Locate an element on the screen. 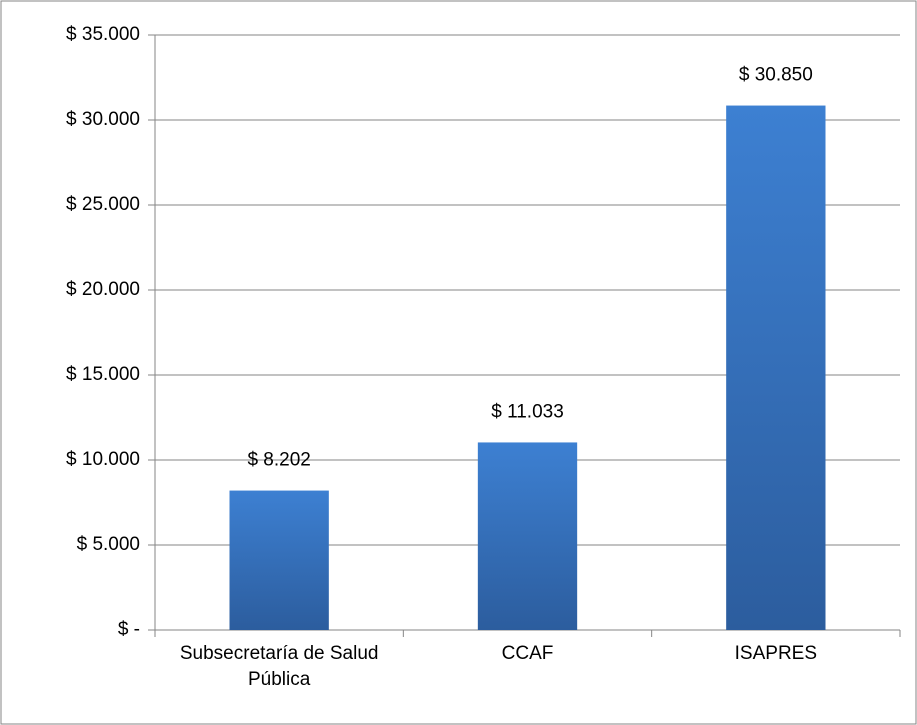 The height and width of the screenshot is (725, 917). y-tick-label: $ 20.000 is located at coordinates (103, 289).